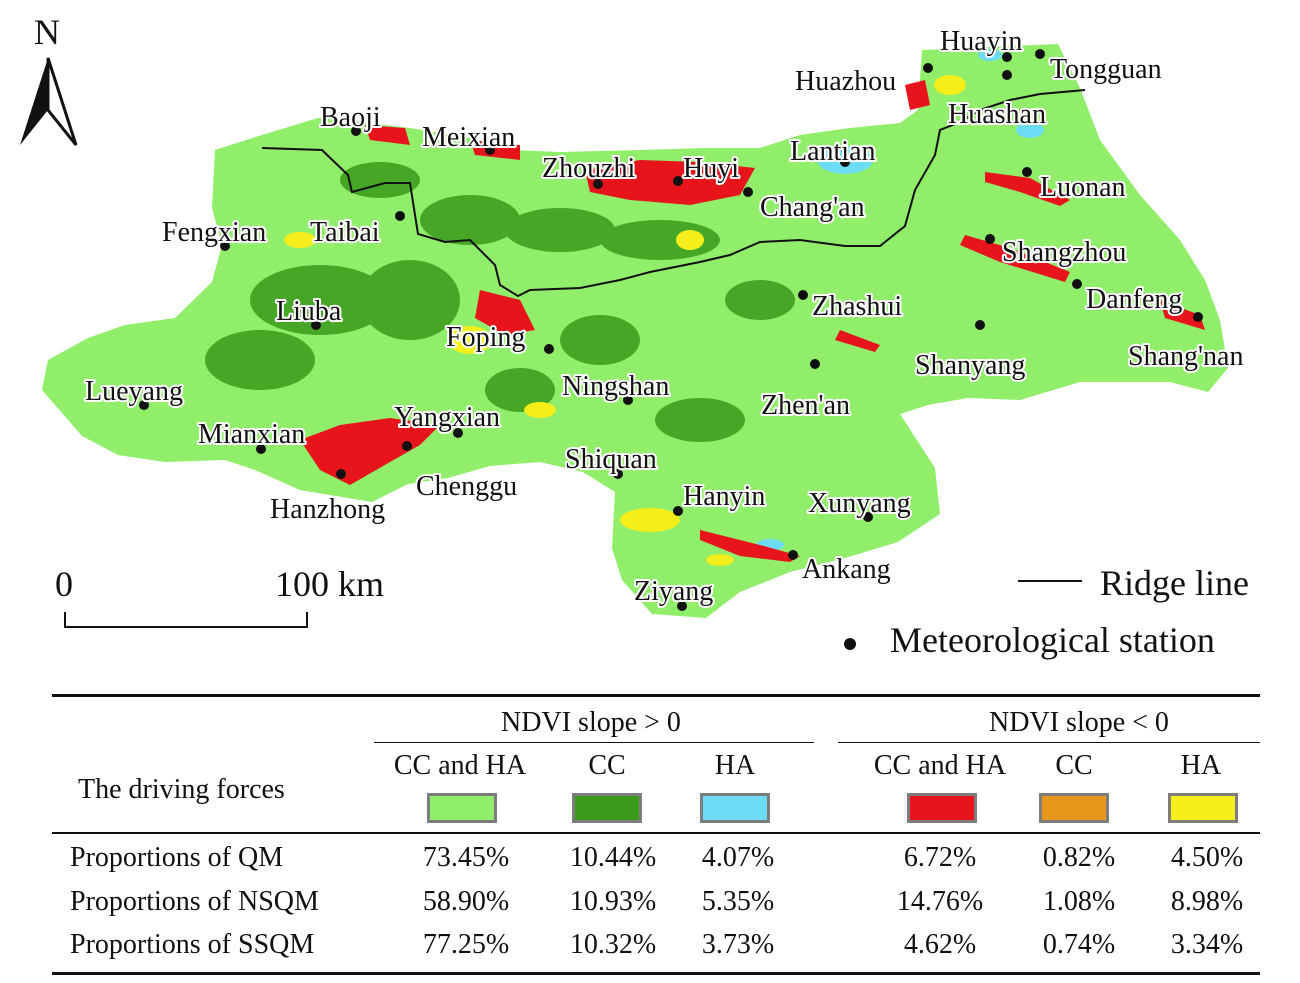 The width and height of the screenshot is (1300, 983). What do you see at coordinates (345, 232) in the screenshot?
I see `station-label: Taibai` at bounding box center [345, 232].